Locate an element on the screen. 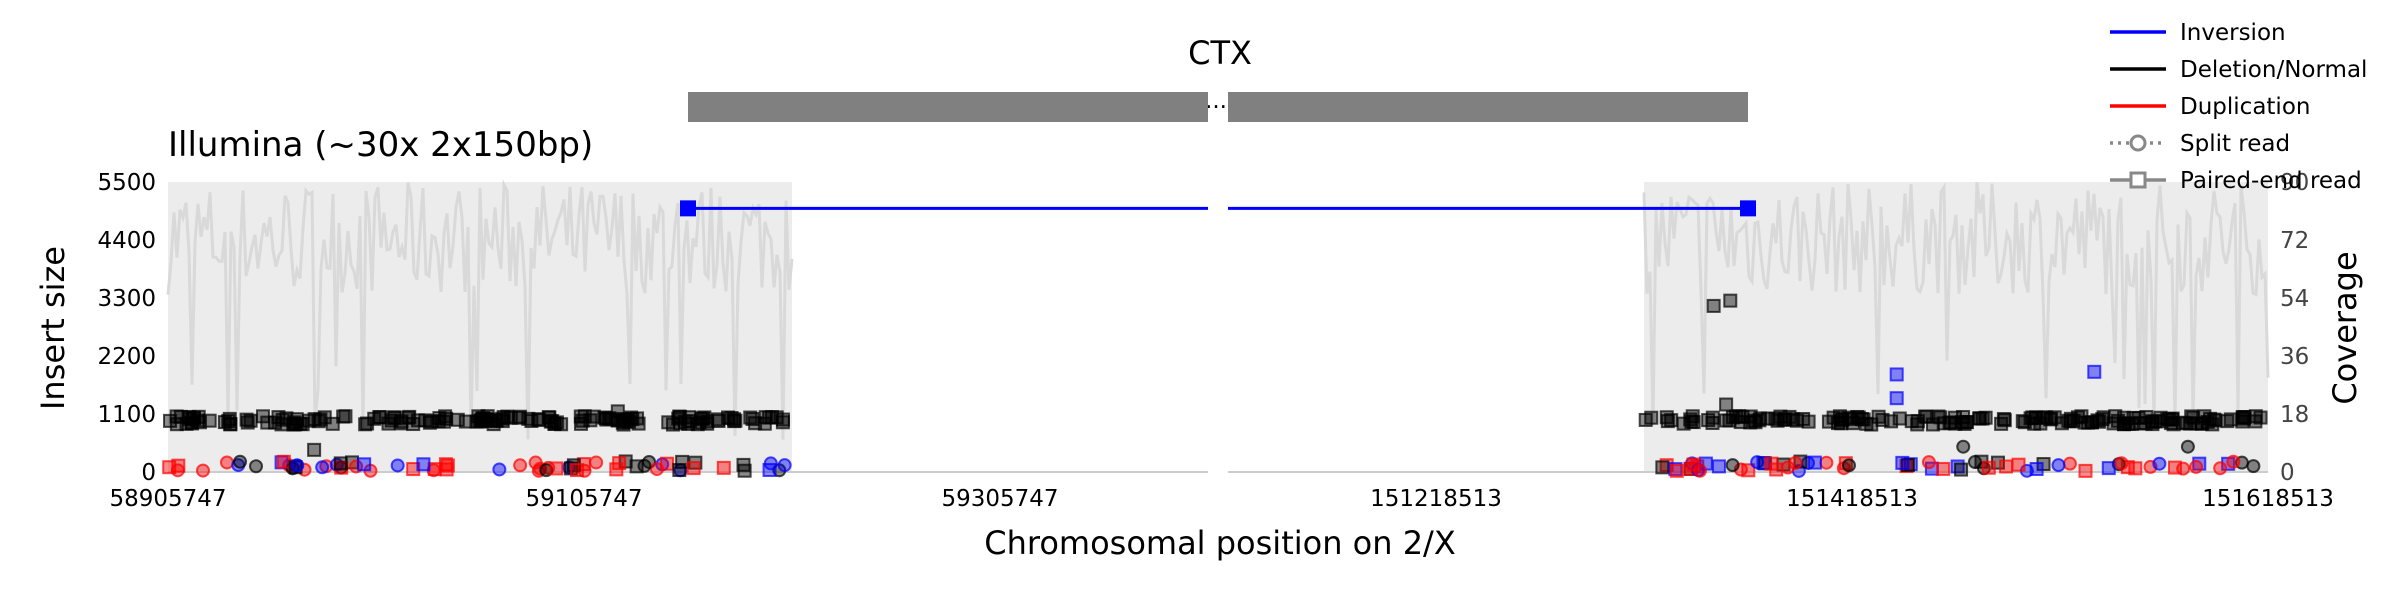 The height and width of the screenshot is (600, 2400). right-y-tick-label: 0 is located at coordinates (2287, 473).